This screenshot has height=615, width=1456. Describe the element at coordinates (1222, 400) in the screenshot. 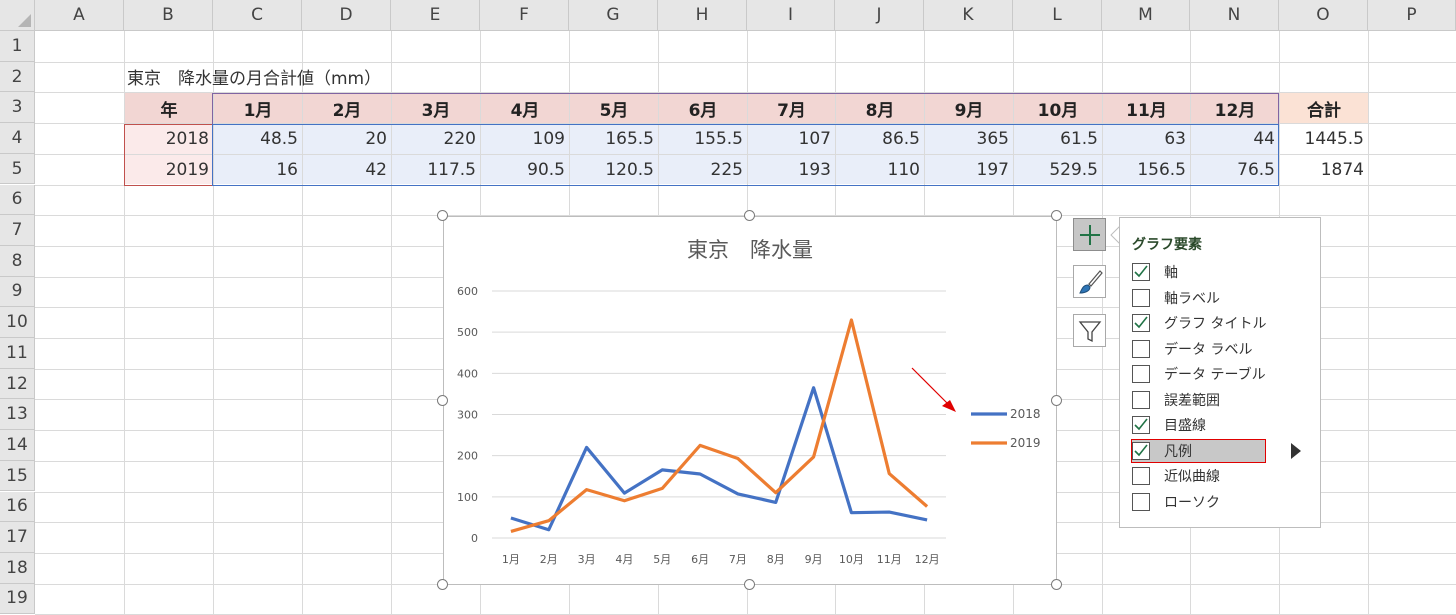

I see `panel-item: 誤差範囲` at that location.